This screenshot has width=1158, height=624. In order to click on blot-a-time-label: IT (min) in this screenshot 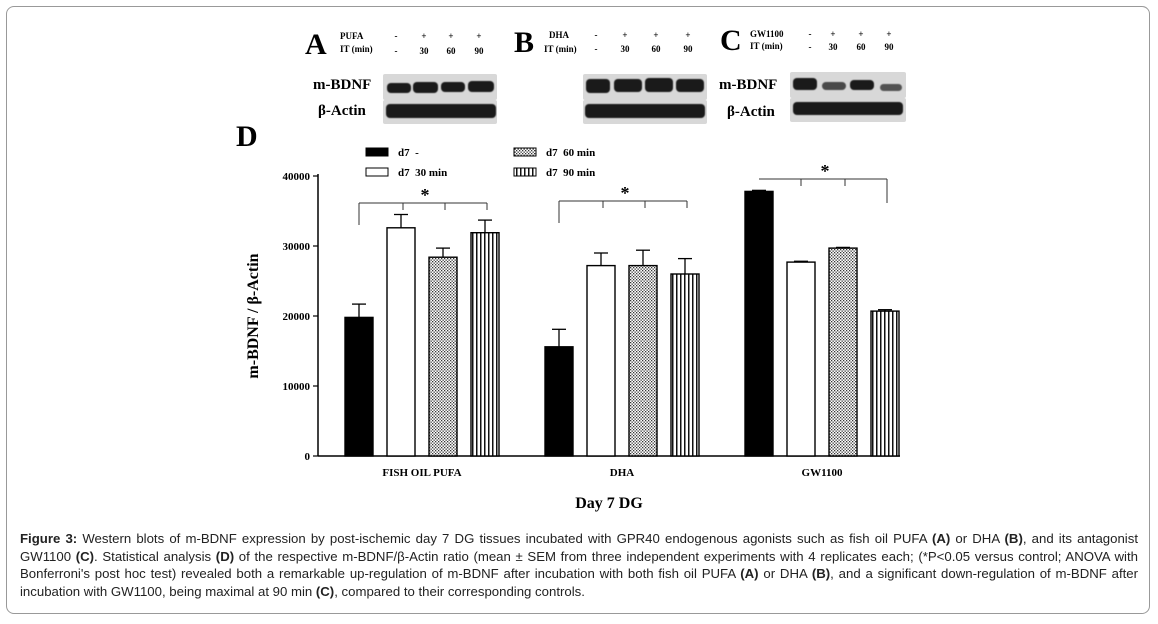, I will do `click(356, 49)`.